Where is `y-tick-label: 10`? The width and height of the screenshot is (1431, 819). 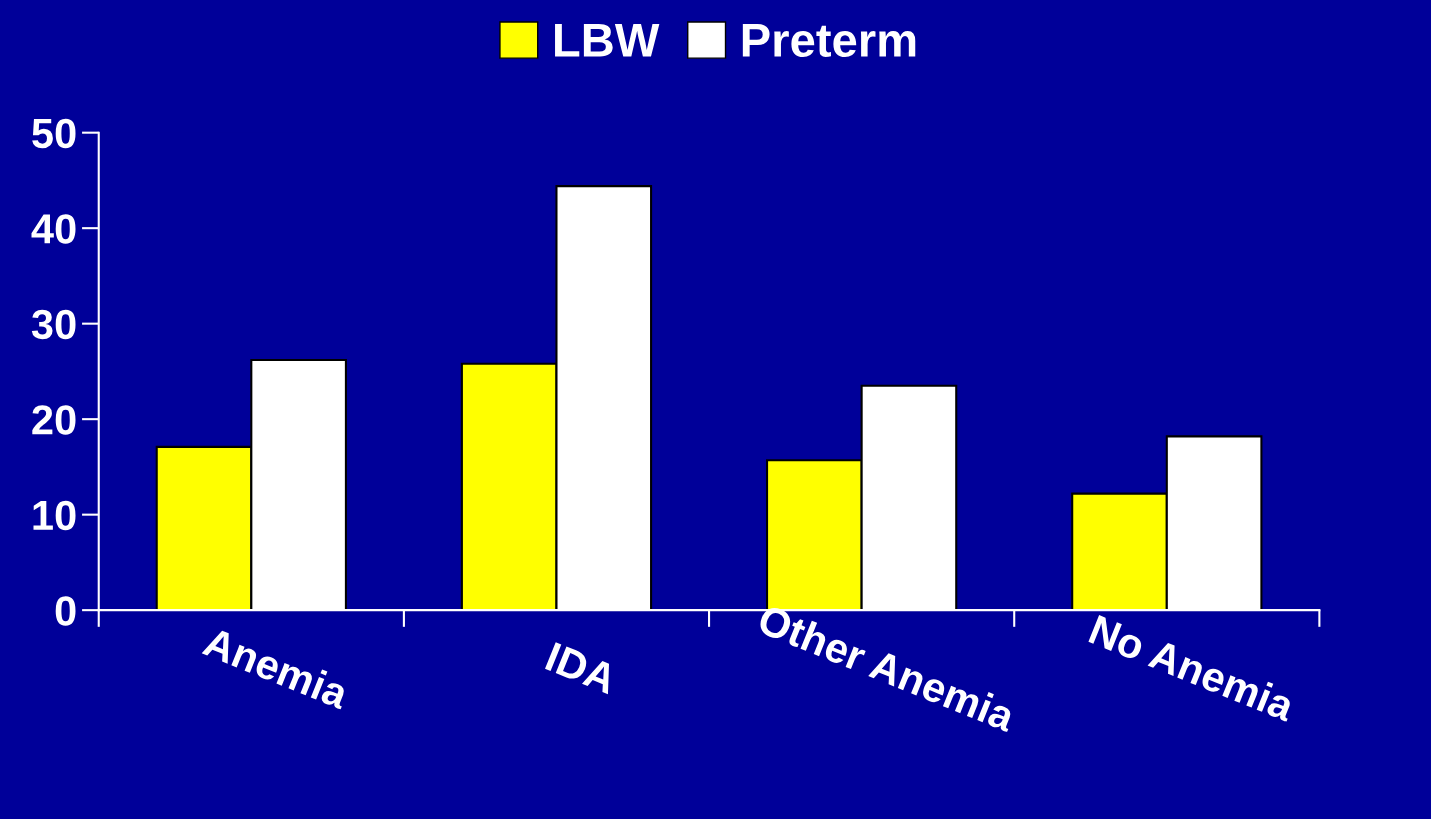
y-tick-label: 10 is located at coordinates (54, 515).